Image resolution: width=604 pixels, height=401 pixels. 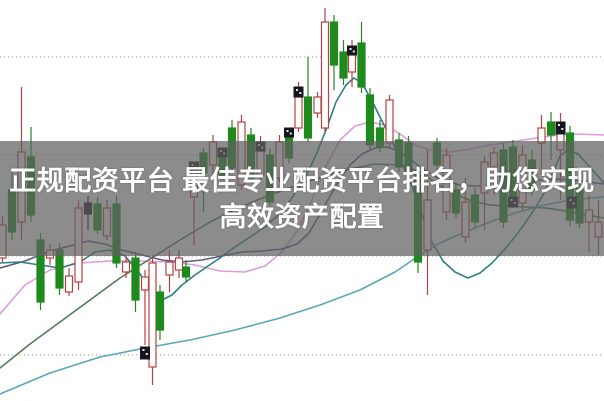 What do you see at coordinates (302, 216) in the screenshot?
I see `promo-banner-line2: 高效资产配置` at bounding box center [302, 216].